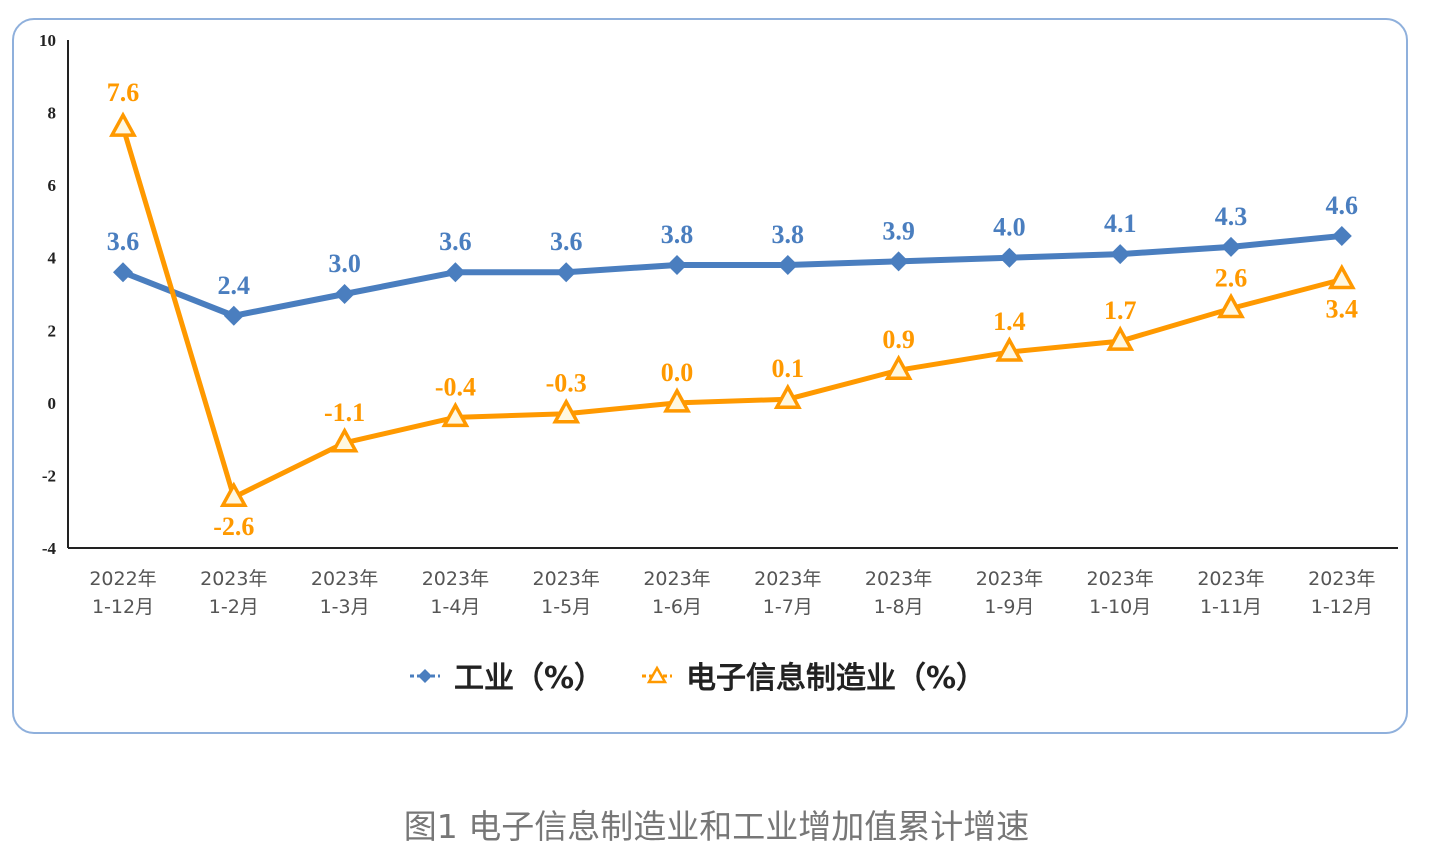 This screenshot has height=850, width=1433. I want to click on x-tick-label: 1-2月, so click(234, 607).